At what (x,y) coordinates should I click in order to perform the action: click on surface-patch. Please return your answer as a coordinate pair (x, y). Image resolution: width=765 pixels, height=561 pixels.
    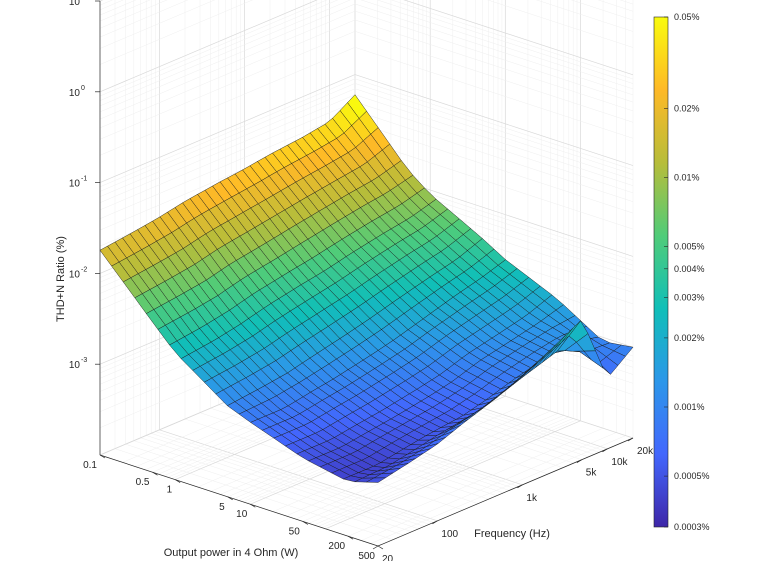
    Looking at the image, I should click on (376, 480).